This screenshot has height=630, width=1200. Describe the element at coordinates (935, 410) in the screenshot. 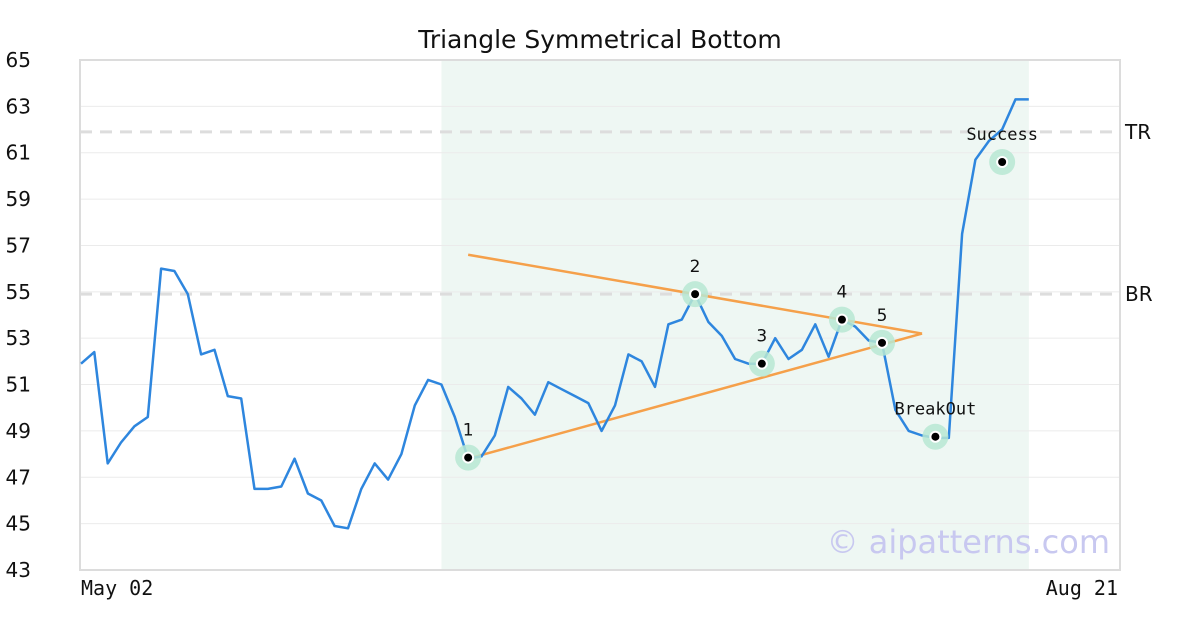

I see `annotation-label: BreakOut` at that location.